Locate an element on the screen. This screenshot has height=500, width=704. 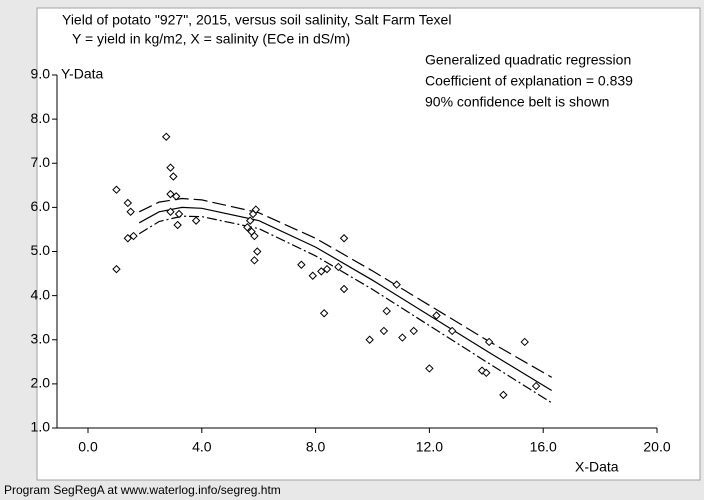
annotation: Generalized quadratic regression is located at coordinates (528, 60).